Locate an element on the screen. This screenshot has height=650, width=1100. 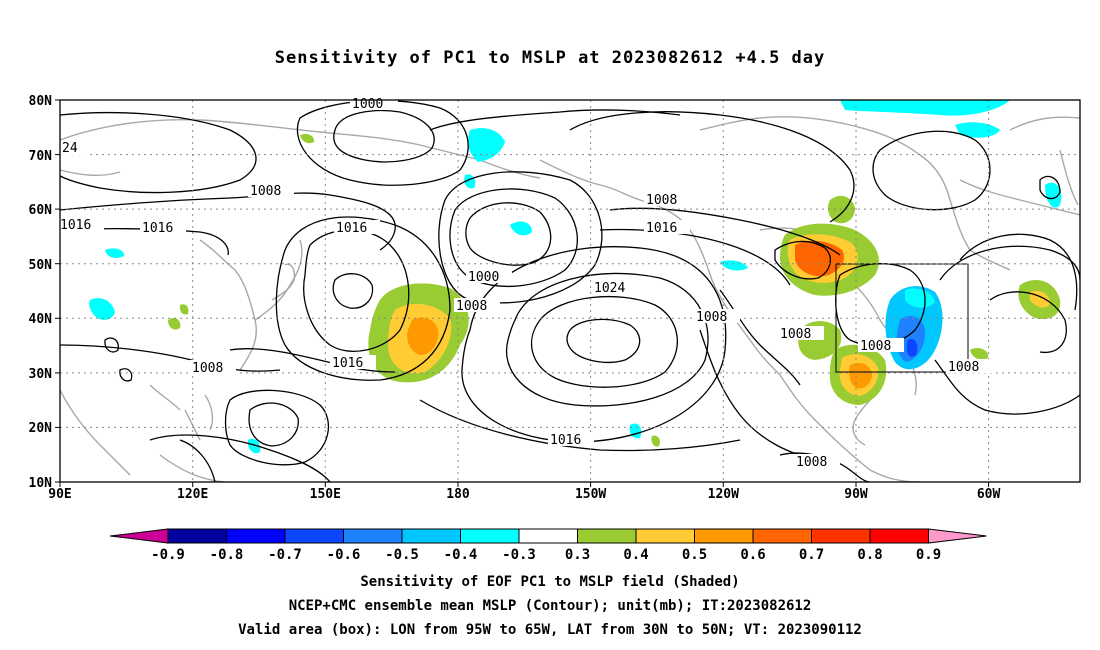
lat-label: 20N is located at coordinates (41, 428).